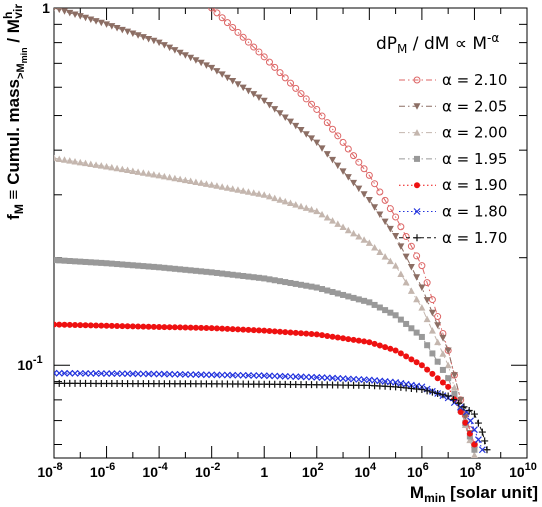 Image resolution: width=542 pixels, height=507 pixels. I want to click on x-tick-label: 10⁸, so click(471, 470).